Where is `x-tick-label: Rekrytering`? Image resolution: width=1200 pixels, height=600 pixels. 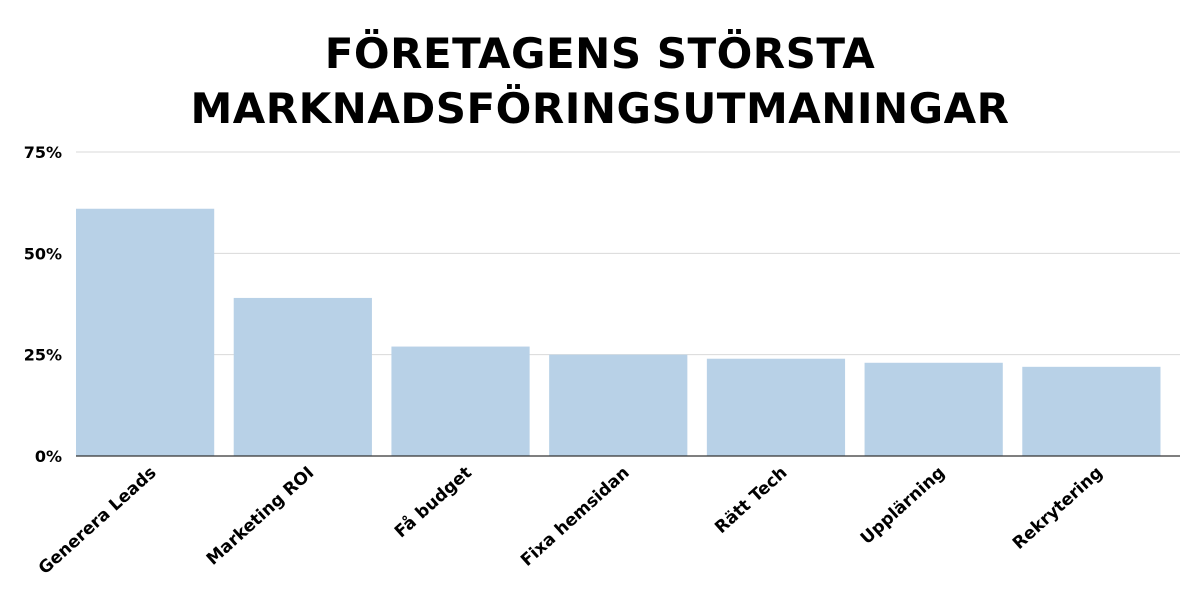
x-tick-label: Rekrytering is located at coordinates (1058, 508).